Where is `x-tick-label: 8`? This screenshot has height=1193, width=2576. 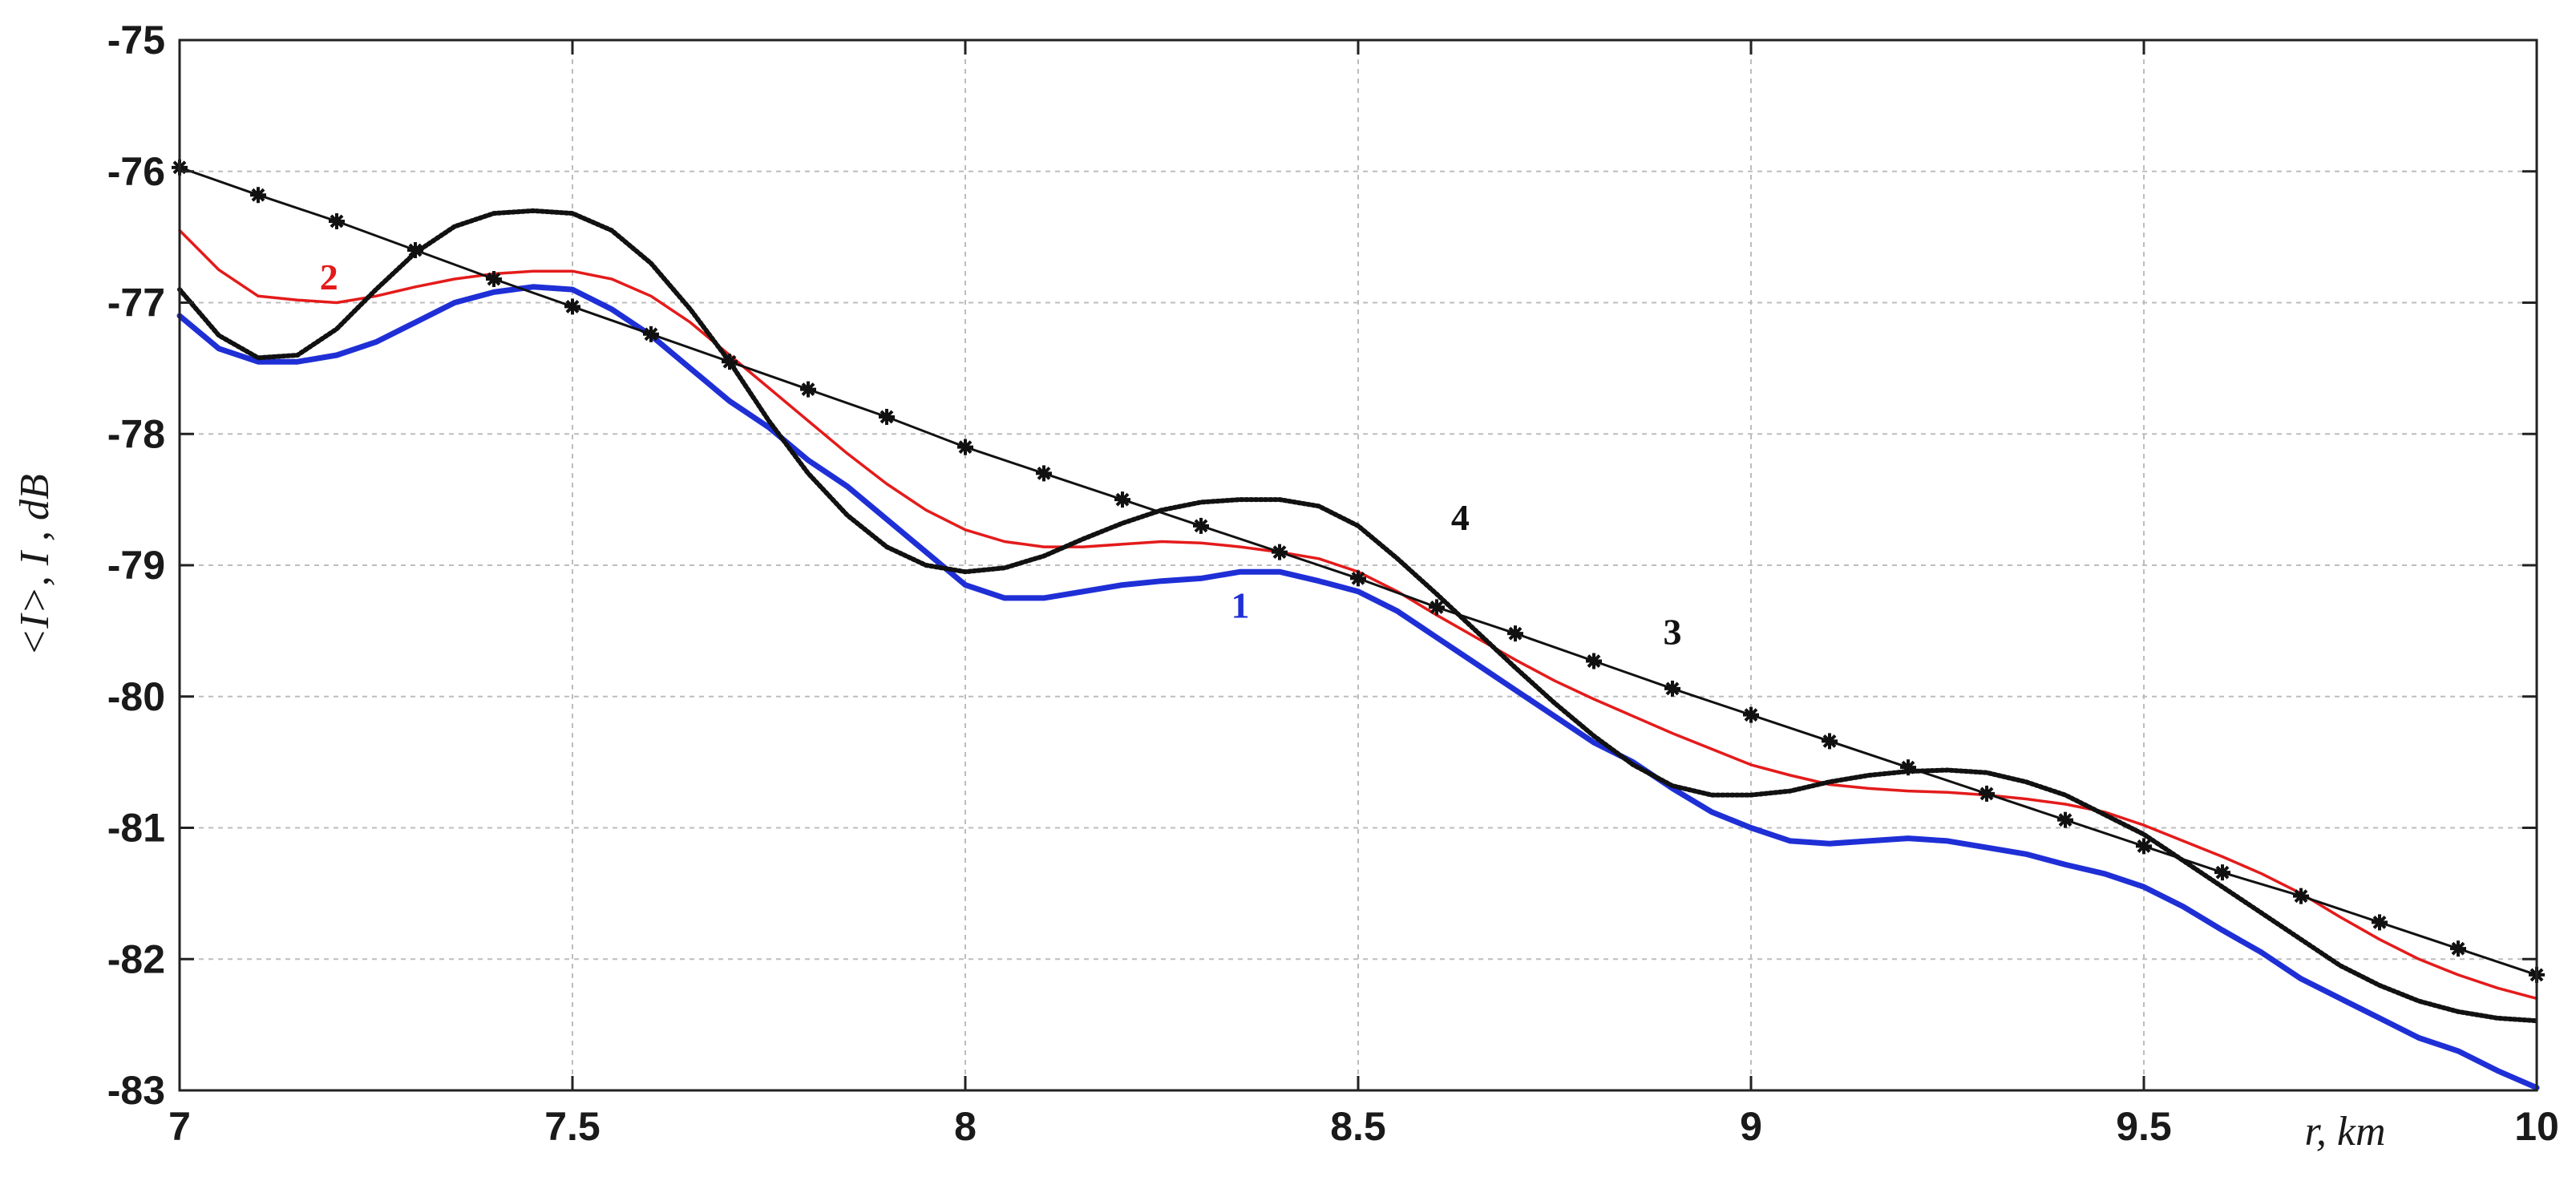 x-tick-label: 8 is located at coordinates (965, 1126).